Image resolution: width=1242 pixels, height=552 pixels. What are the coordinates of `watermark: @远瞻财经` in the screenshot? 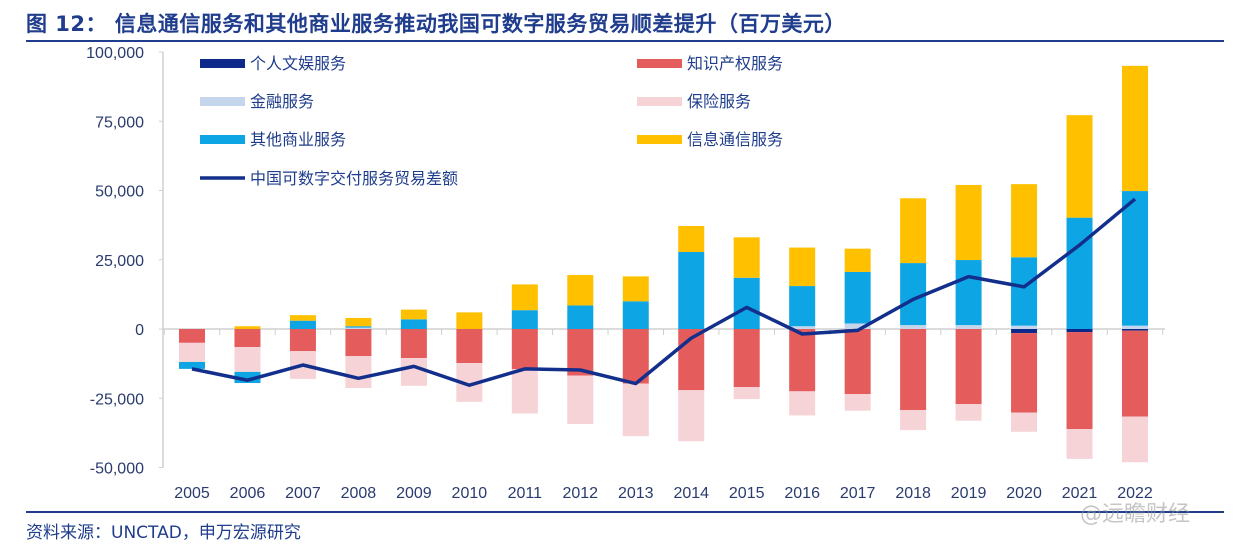 It's located at (1135, 514).